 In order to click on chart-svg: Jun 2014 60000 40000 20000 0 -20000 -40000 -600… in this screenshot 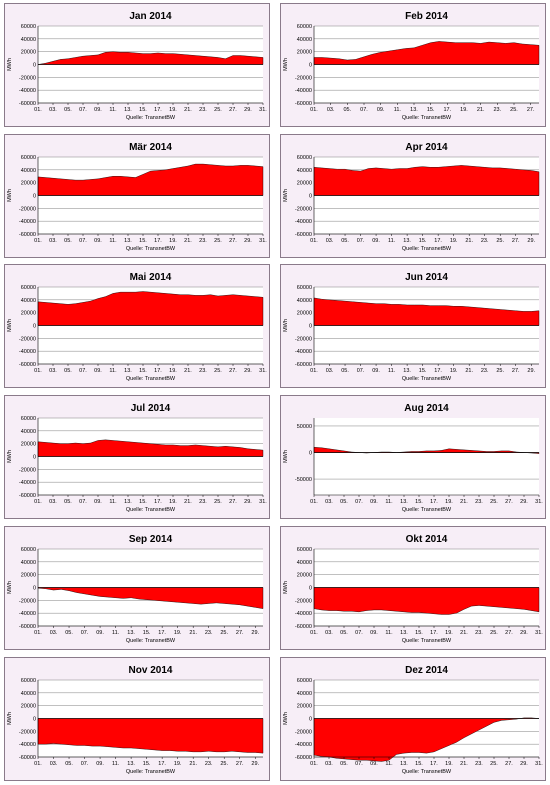, I will do `click(411, 327)`.